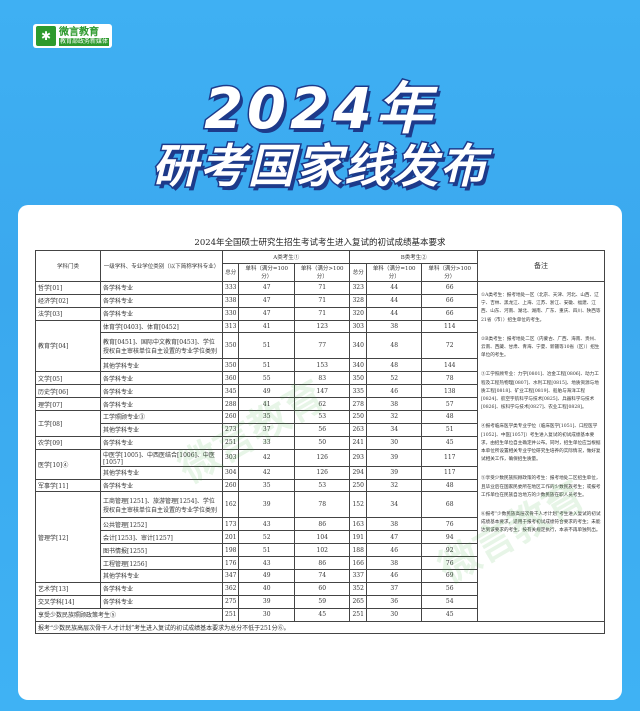 This screenshot has width=640, height=711. What do you see at coordinates (449, 272) in the screenshot?
I see `header-b-single-gt100: 单科（满分>100分）` at bounding box center [449, 272].